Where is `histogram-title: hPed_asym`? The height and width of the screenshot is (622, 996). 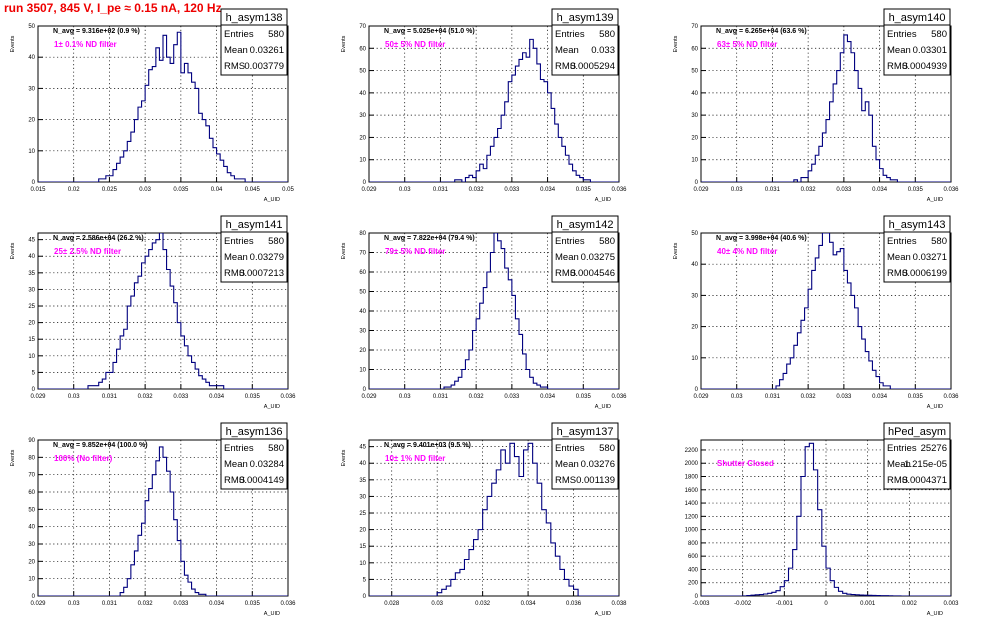
histogram-title: hPed_asym is located at coordinates (917, 432).